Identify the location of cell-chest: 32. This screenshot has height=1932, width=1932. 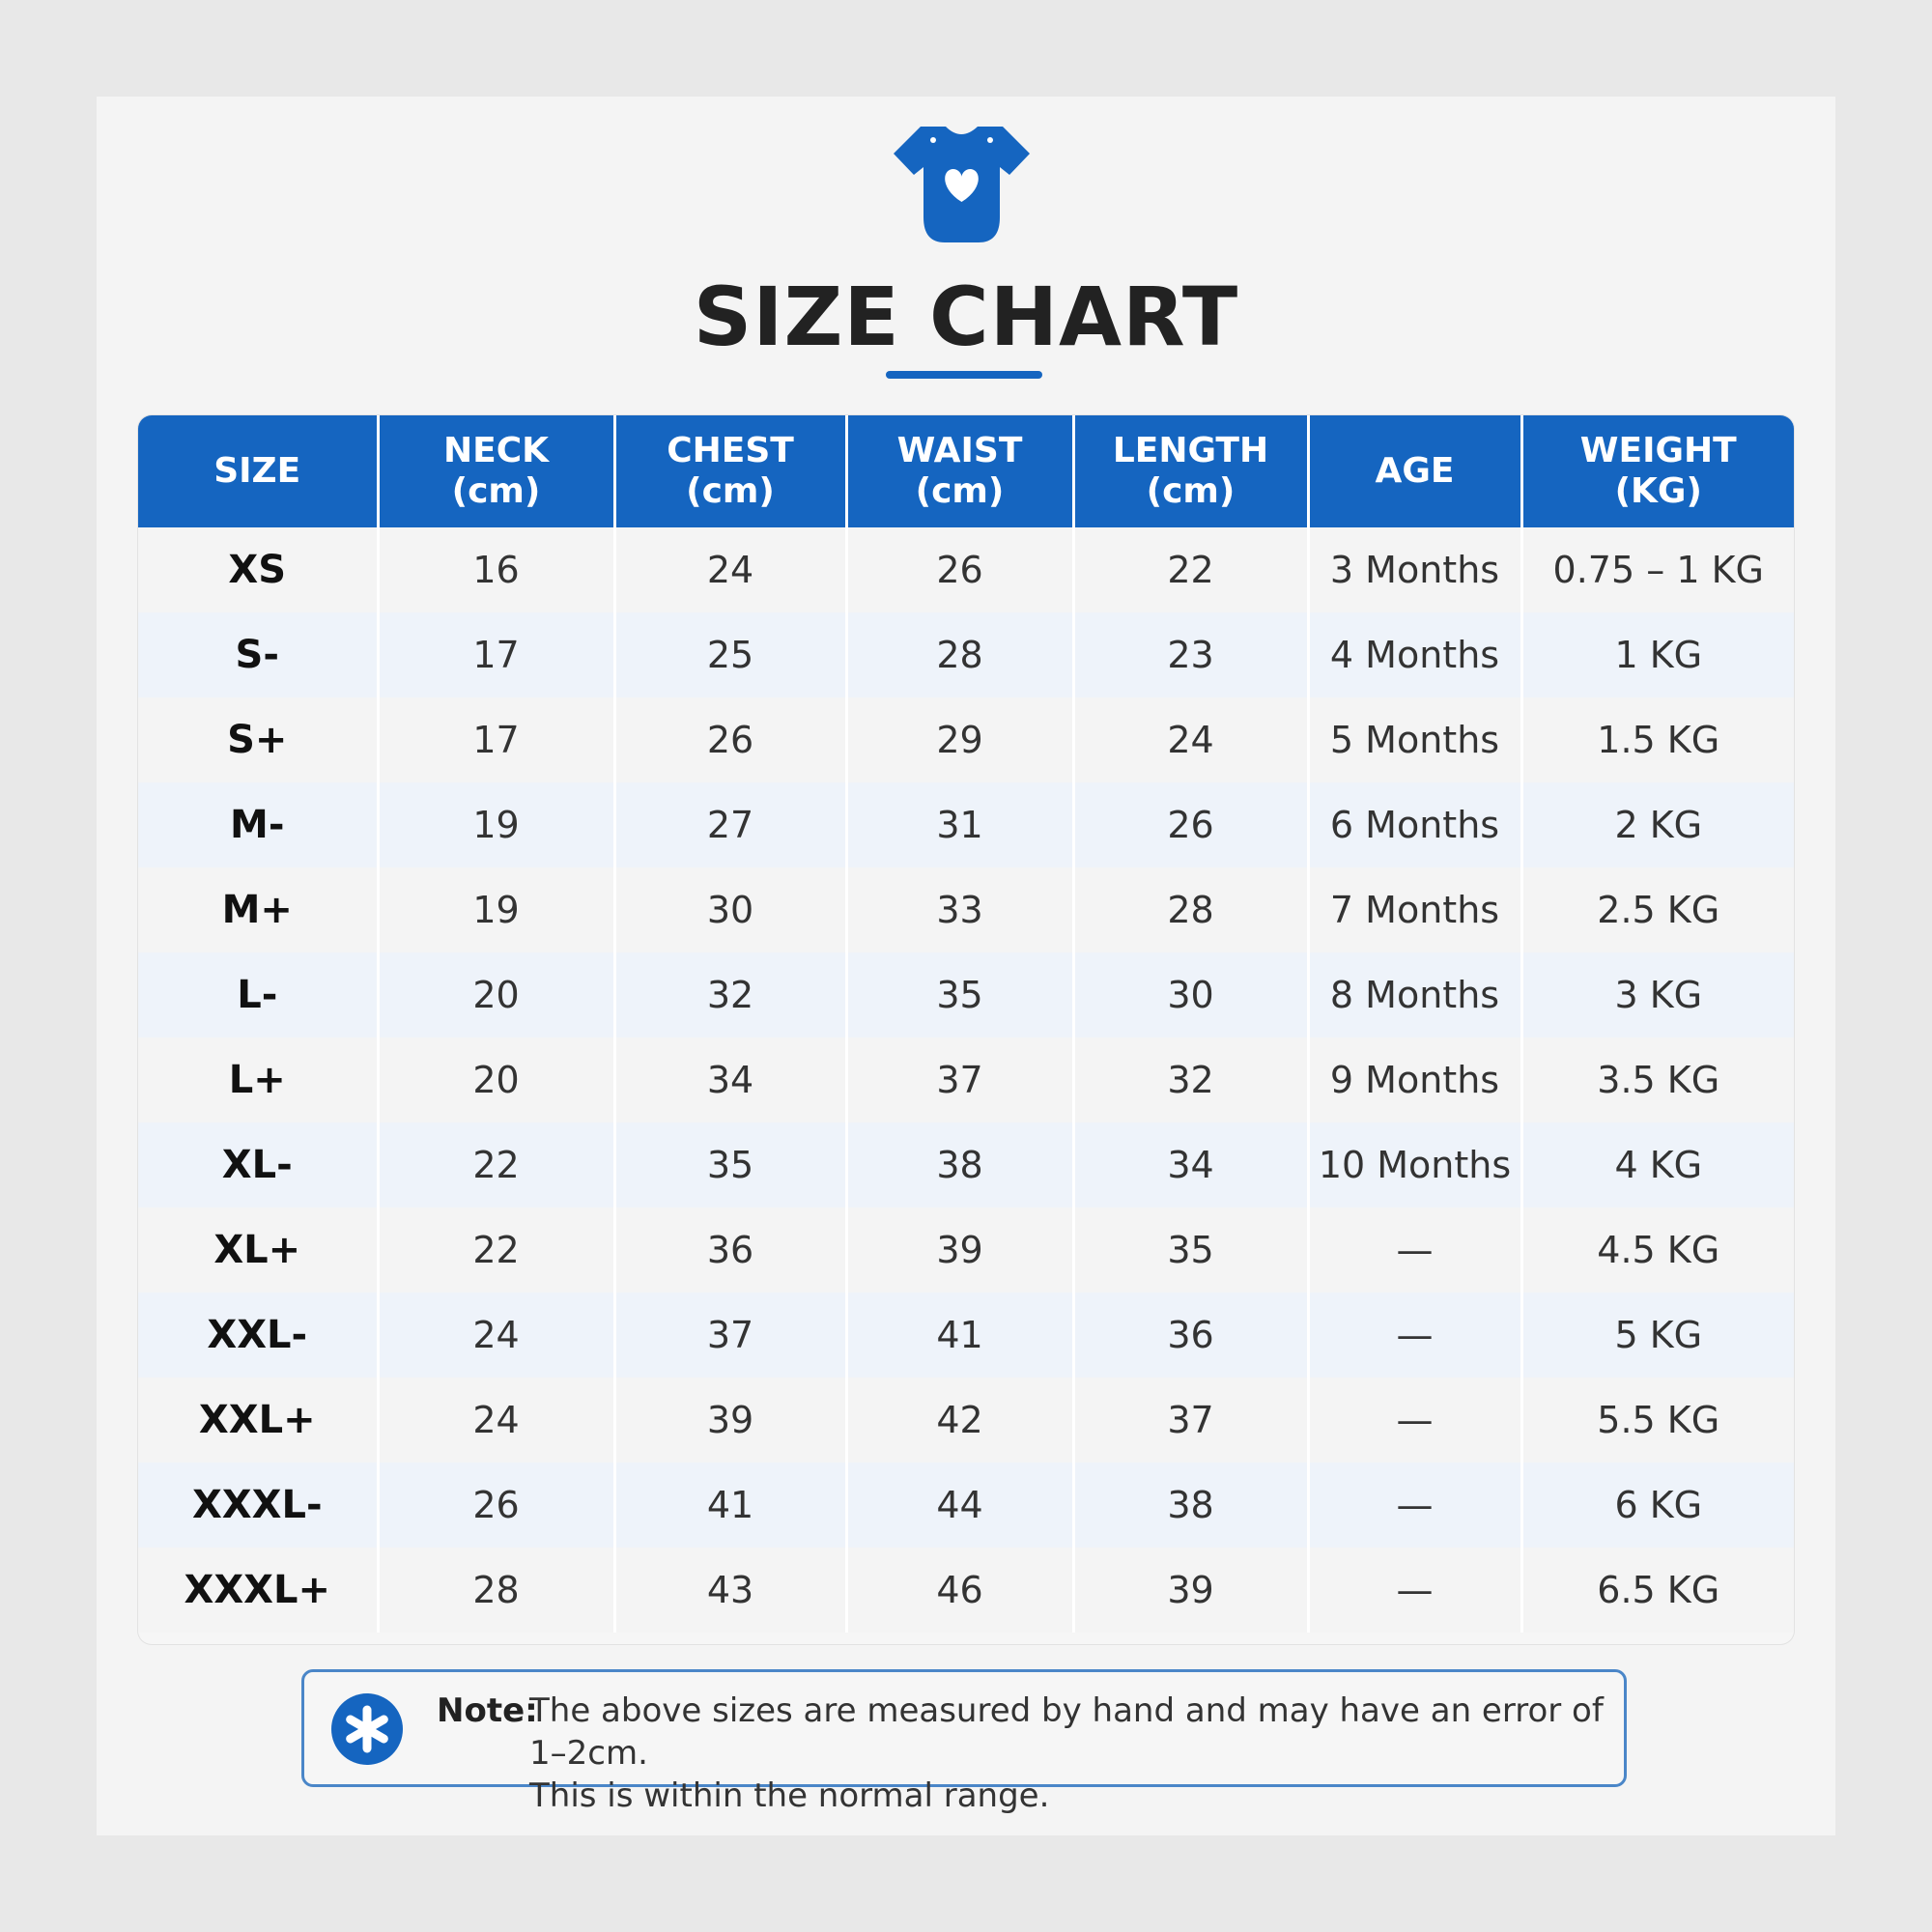
(729, 995).